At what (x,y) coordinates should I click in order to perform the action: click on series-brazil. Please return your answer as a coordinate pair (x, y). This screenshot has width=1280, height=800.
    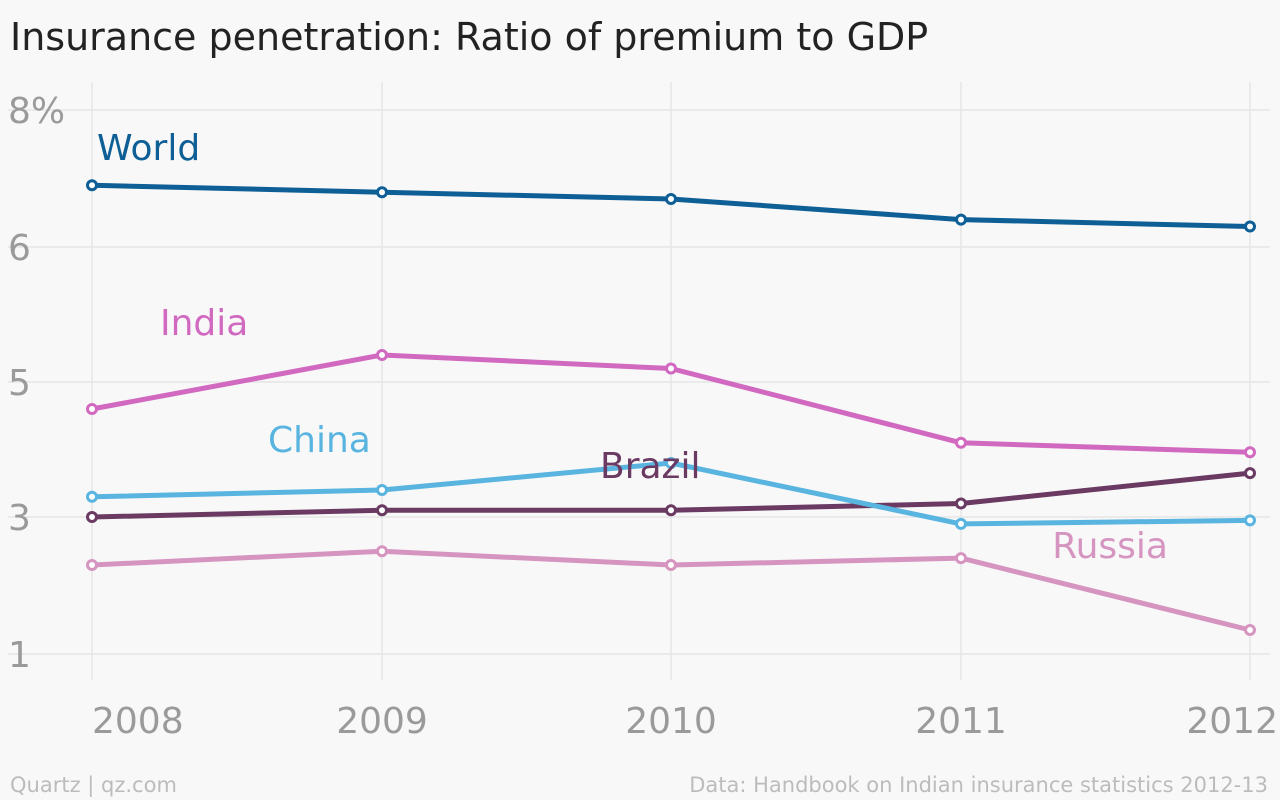
    Looking at the image, I should click on (671, 495).